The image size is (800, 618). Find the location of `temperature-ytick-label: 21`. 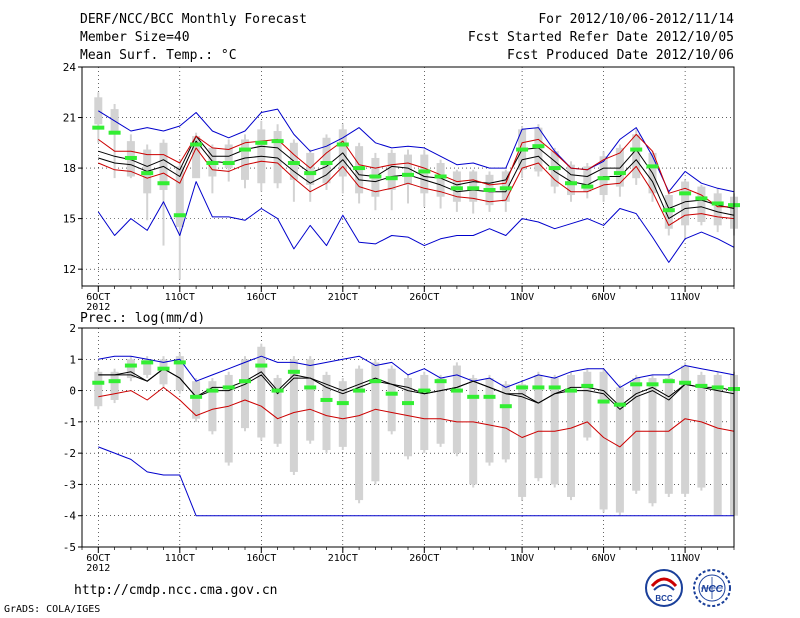

temperature-ytick-label: 21 is located at coordinates (69, 118).